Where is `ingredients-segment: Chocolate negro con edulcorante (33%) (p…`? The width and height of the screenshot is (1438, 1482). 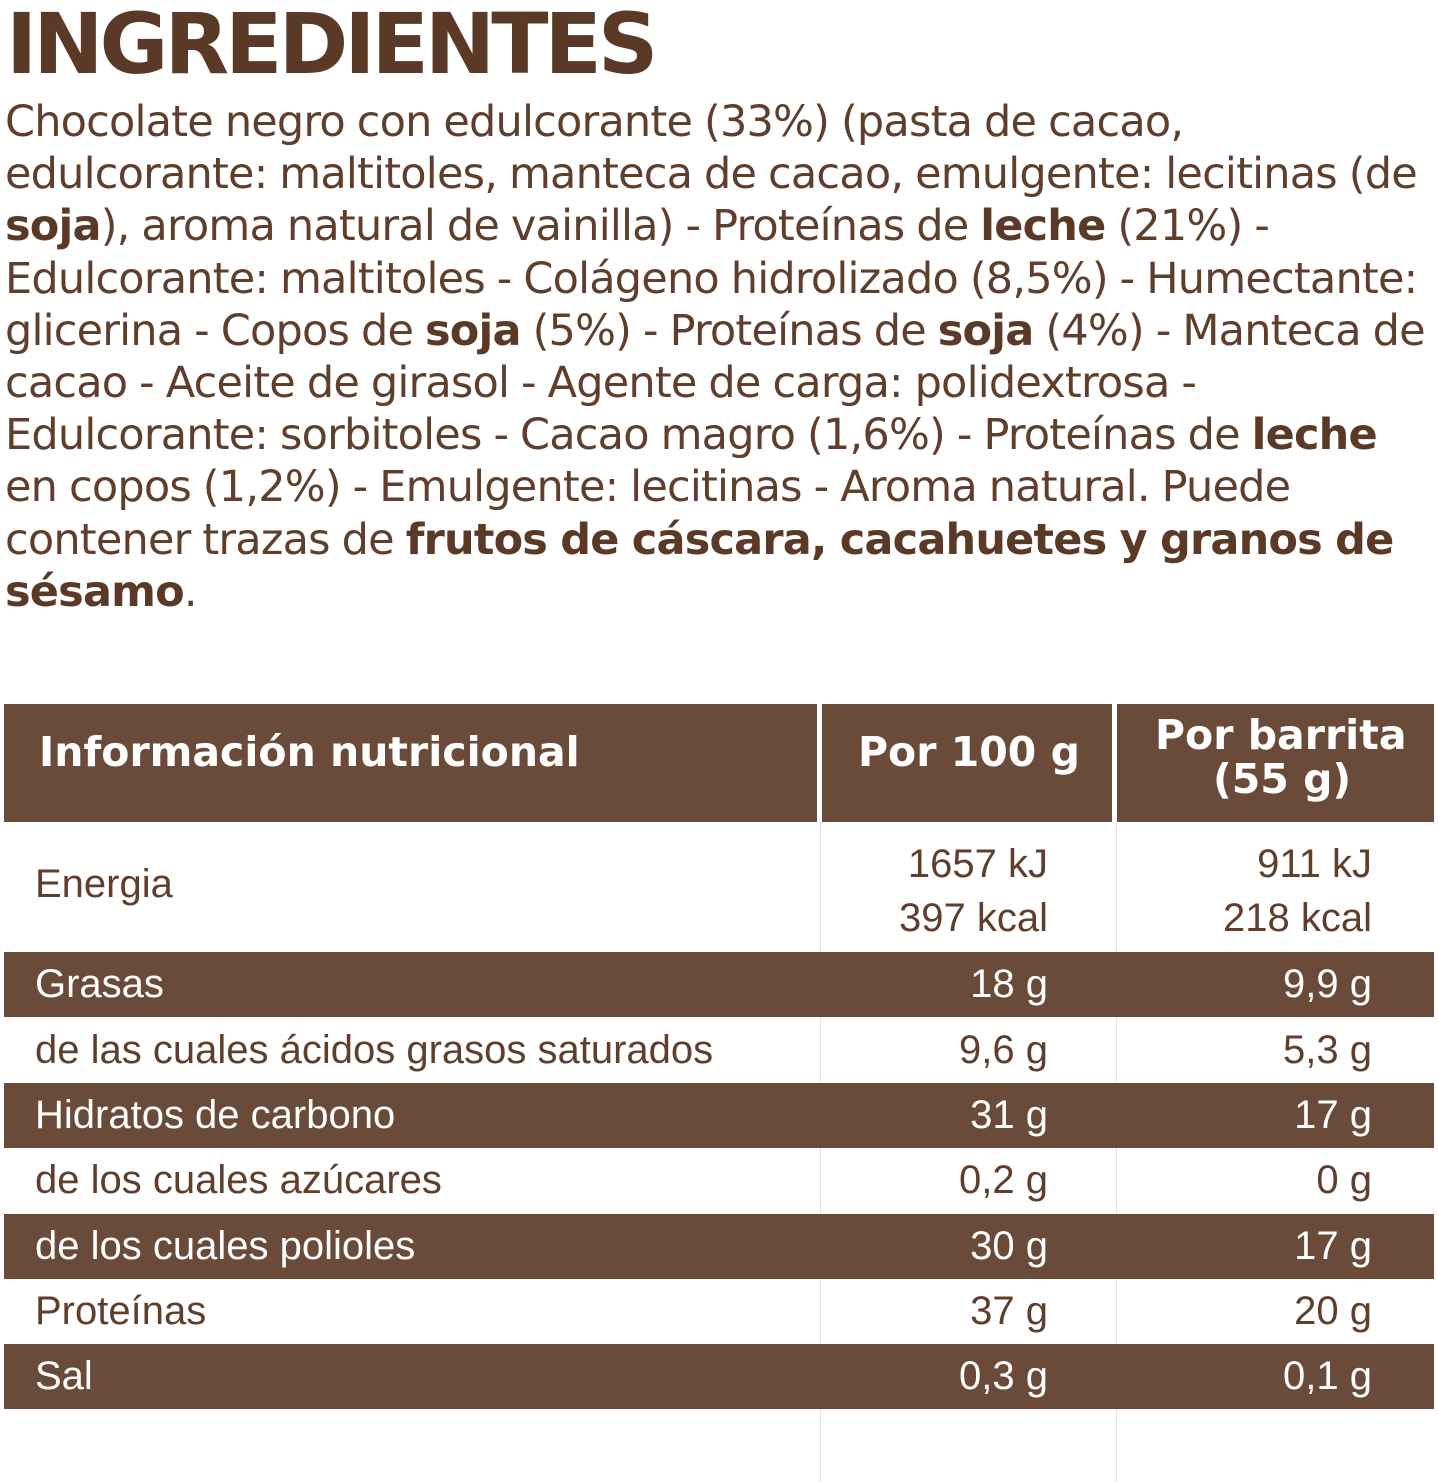
ingredients-segment: Chocolate negro con edulcorante (33%) (p… is located at coordinates (711, 148).